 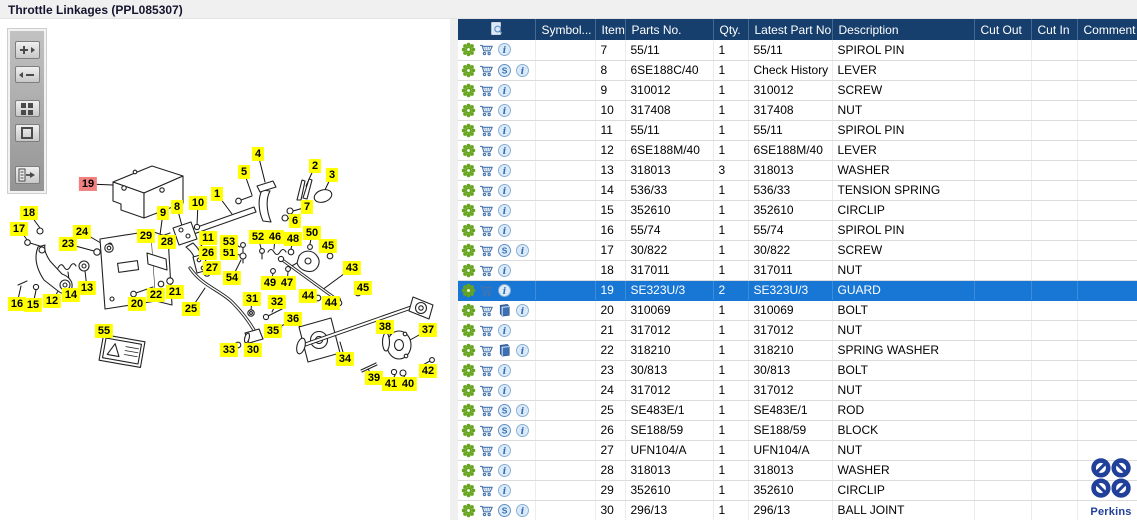 I want to click on table-row-item-29: 29 352610 1 352610 CIRCLIP, so click(x=797, y=490).